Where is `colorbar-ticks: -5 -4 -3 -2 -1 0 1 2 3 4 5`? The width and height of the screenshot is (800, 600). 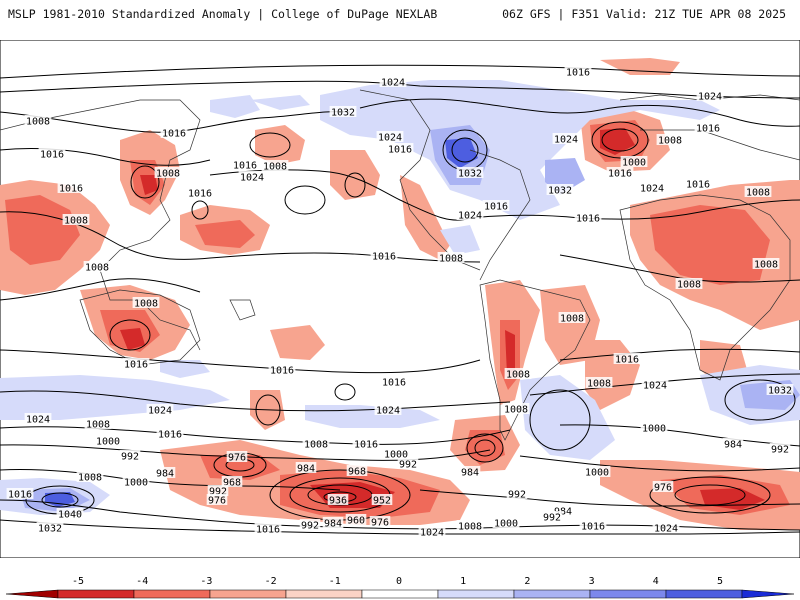
colorbar-ticks: -5 -4 -3 -2 -1 0 1 2 3 4 5 is located at coordinates (397, 581).